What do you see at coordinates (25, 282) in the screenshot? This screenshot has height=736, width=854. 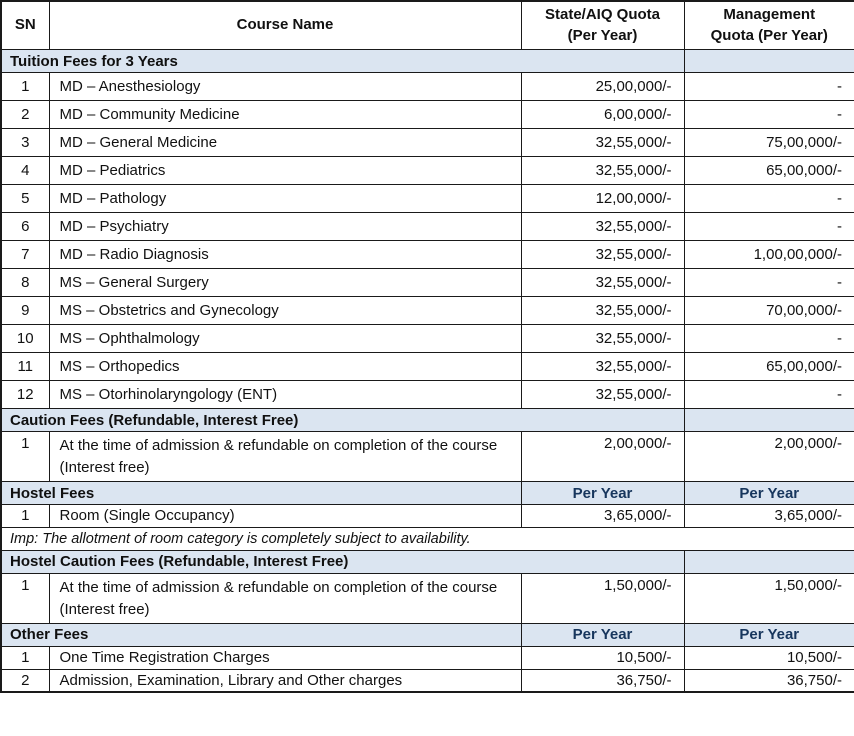 I see `row-sn: 8` at bounding box center [25, 282].